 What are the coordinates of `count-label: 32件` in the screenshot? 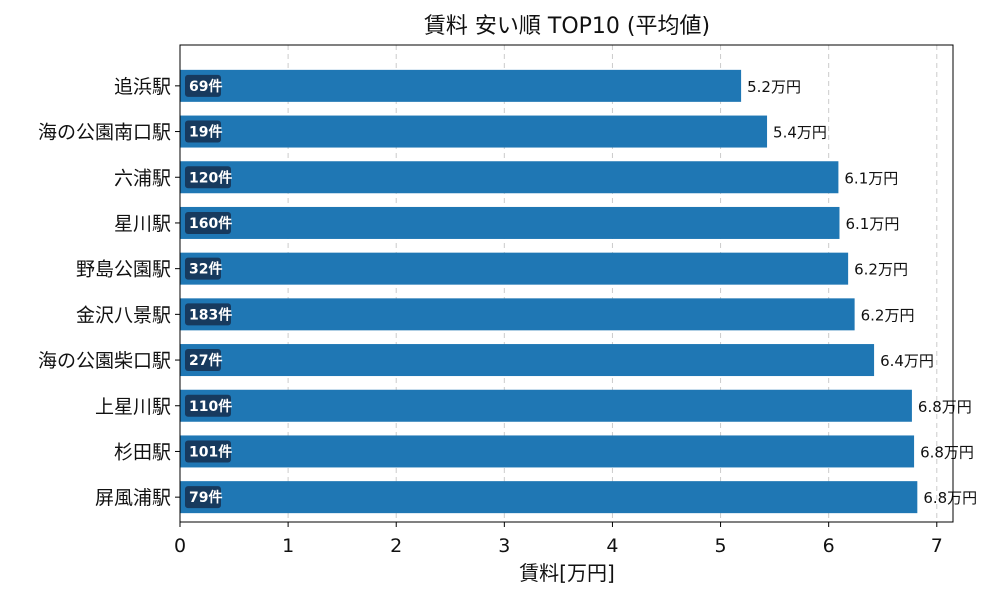 It's located at (205, 269).